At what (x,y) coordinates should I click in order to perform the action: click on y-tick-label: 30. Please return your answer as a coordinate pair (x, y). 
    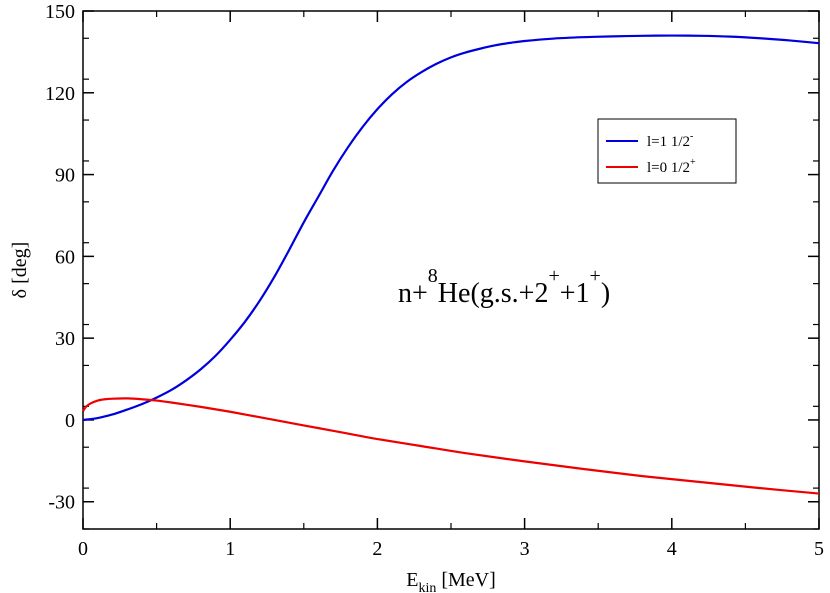
    Looking at the image, I should click on (65, 339).